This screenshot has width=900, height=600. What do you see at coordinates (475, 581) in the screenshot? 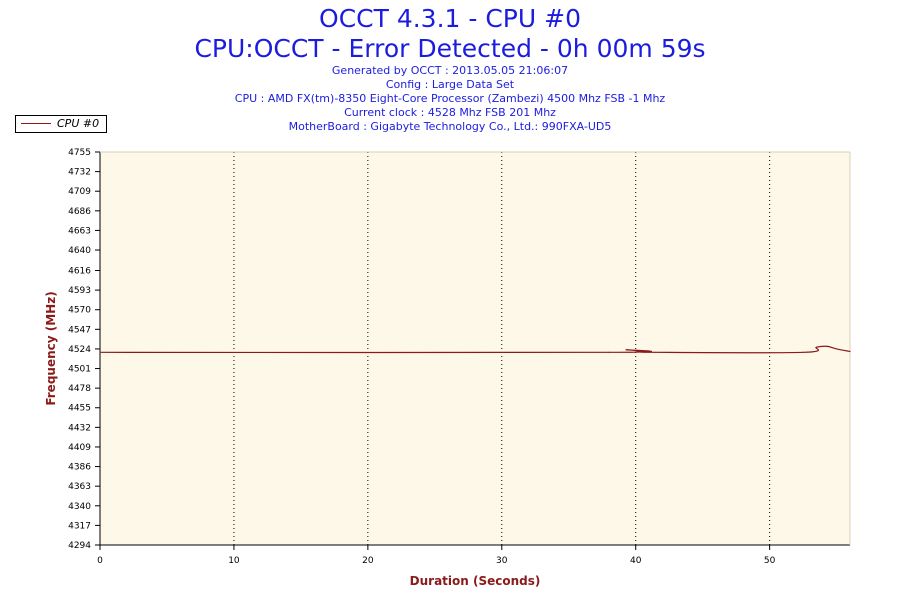
I see `x-axis-title: Duration (Seconds)` at bounding box center [475, 581].